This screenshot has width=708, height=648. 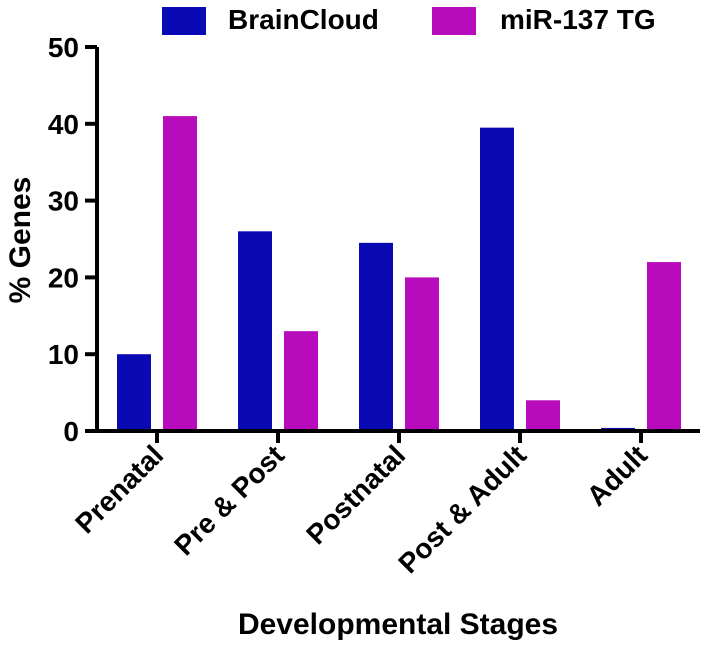 I want to click on y-axis-label: % Genes, so click(x=20, y=240).